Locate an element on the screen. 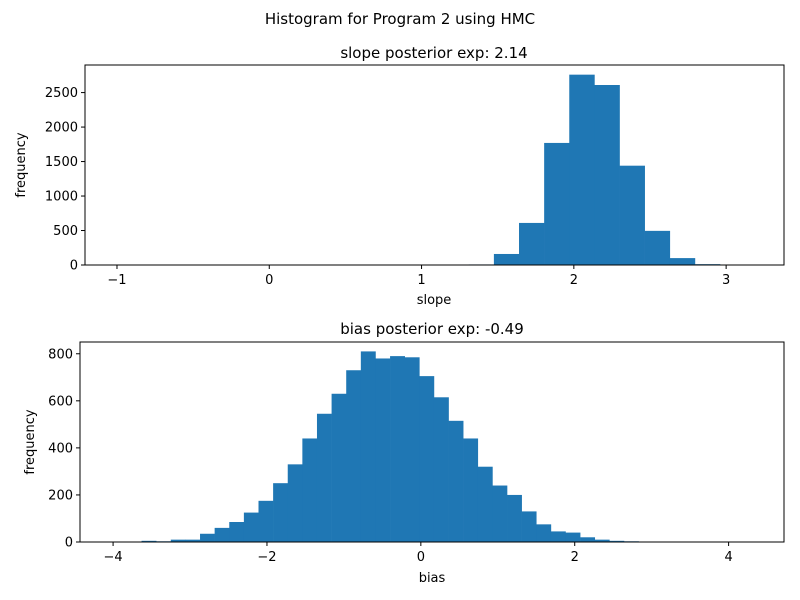 The width and height of the screenshot is (800, 600). figure-suptitle: Histogram for Program 2 using HMC is located at coordinates (400, 19).